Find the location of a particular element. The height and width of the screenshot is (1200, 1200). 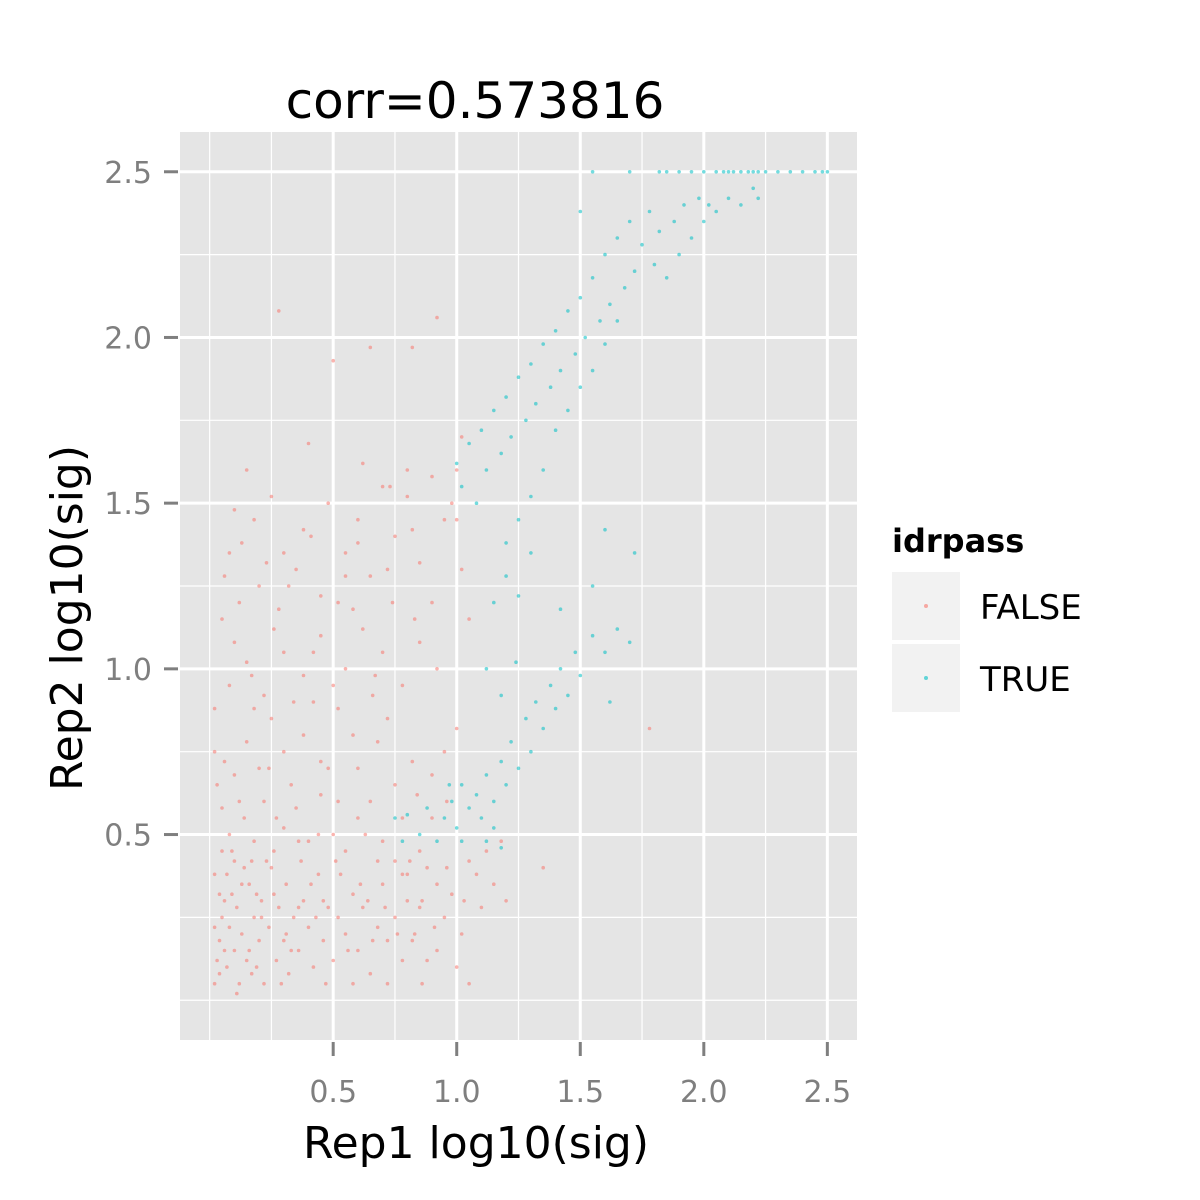

legend-dot-true is located at coordinates (926, 678).